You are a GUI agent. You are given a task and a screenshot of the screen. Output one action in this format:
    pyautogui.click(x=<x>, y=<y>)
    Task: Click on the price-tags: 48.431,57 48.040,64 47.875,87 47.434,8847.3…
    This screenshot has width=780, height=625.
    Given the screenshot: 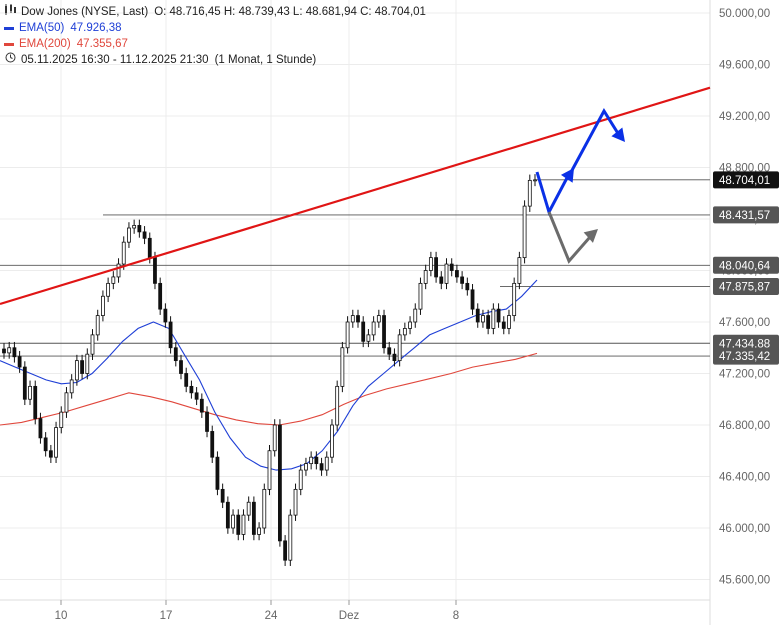 What is the action you would take?
    pyautogui.click(x=746, y=268)
    